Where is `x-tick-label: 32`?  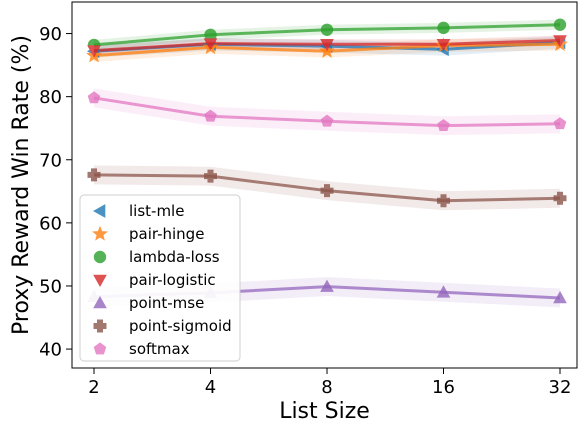 x-tick-label: 32 is located at coordinates (560, 387).